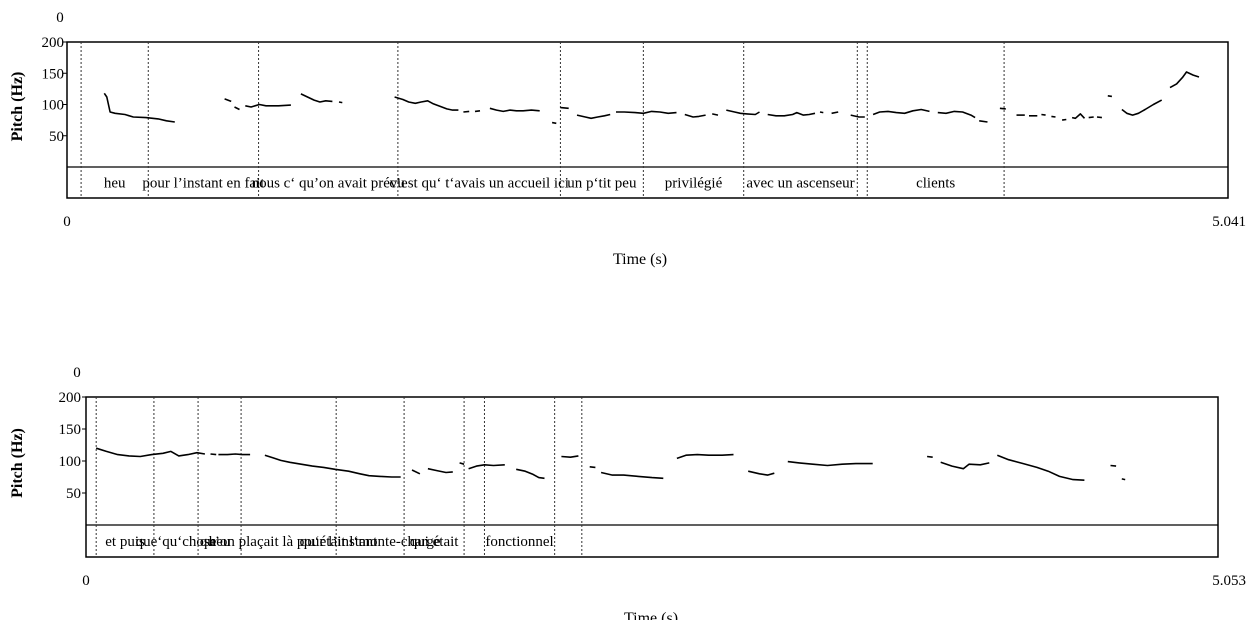 This screenshot has height=637, width=1254. I want to click on chart2-segment-label: qu’on plaçait là pour l’instant, so click(289, 542).